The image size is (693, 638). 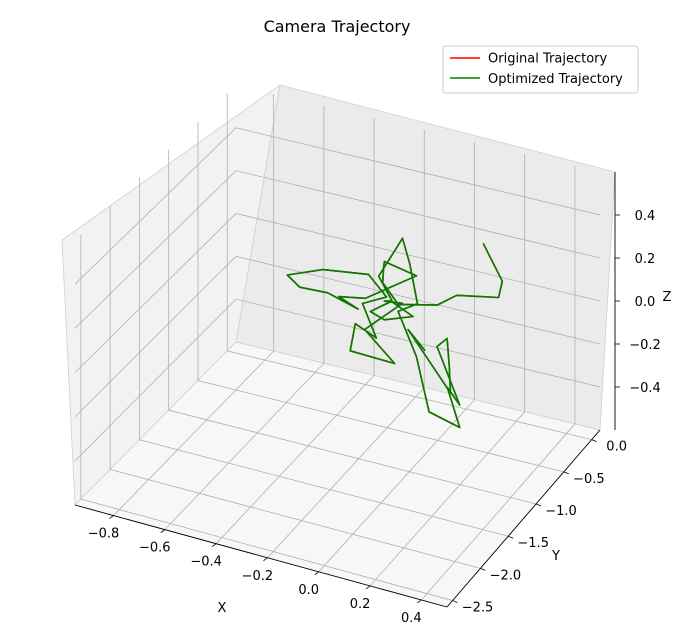 I want to click on y-axis-line, so click(x=523, y=518).